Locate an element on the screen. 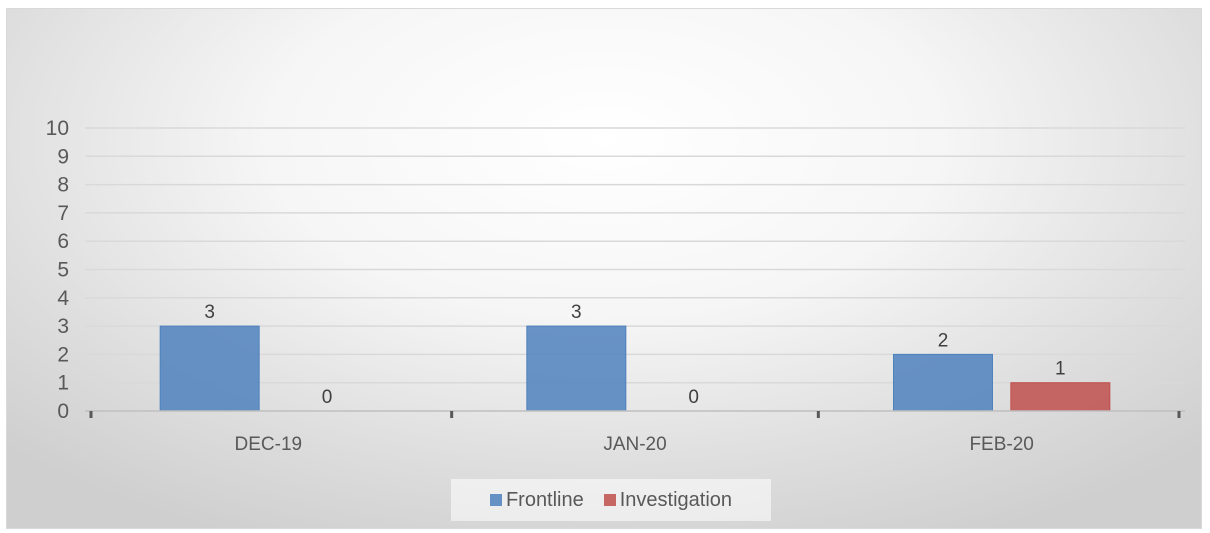  y-tick-label-3: 3 is located at coordinates (63, 326).